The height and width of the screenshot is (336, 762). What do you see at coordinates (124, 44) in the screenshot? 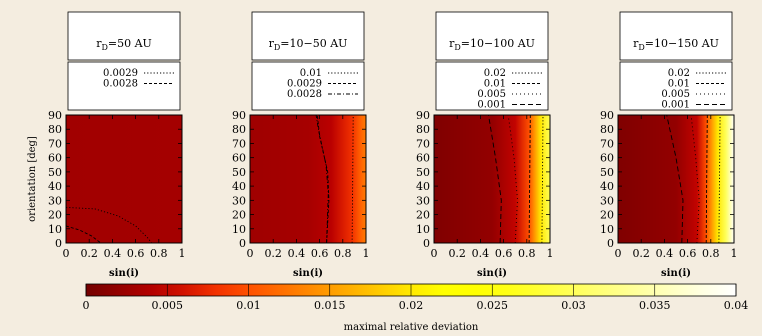
I see `panel-title-line2: rD=50 AU` at bounding box center [124, 44].